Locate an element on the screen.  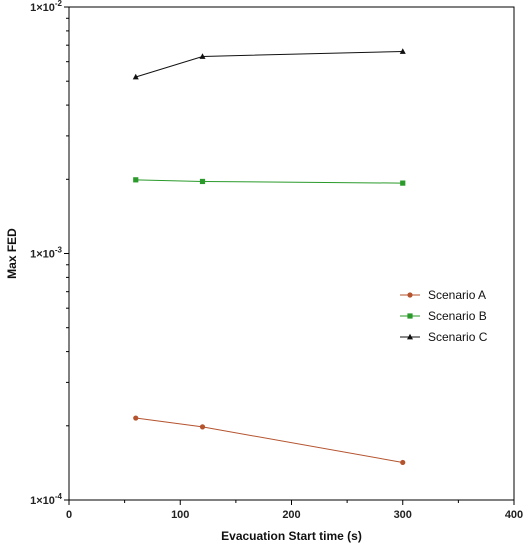
legend-item: Scenario C is located at coordinates (444, 337).